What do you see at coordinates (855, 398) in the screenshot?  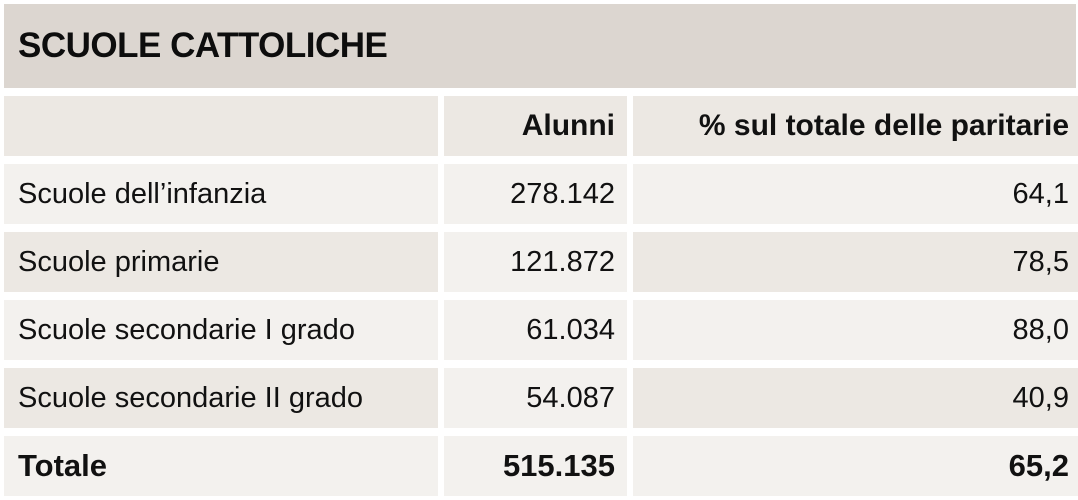 I see `row-percent: 40,9` at bounding box center [855, 398].